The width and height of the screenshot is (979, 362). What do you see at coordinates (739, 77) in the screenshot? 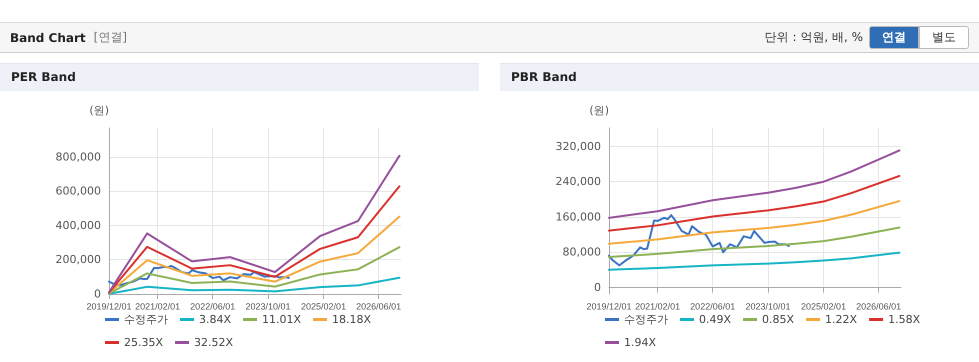
I see `chart-title: PBR Band` at bounding box center [739, 77].